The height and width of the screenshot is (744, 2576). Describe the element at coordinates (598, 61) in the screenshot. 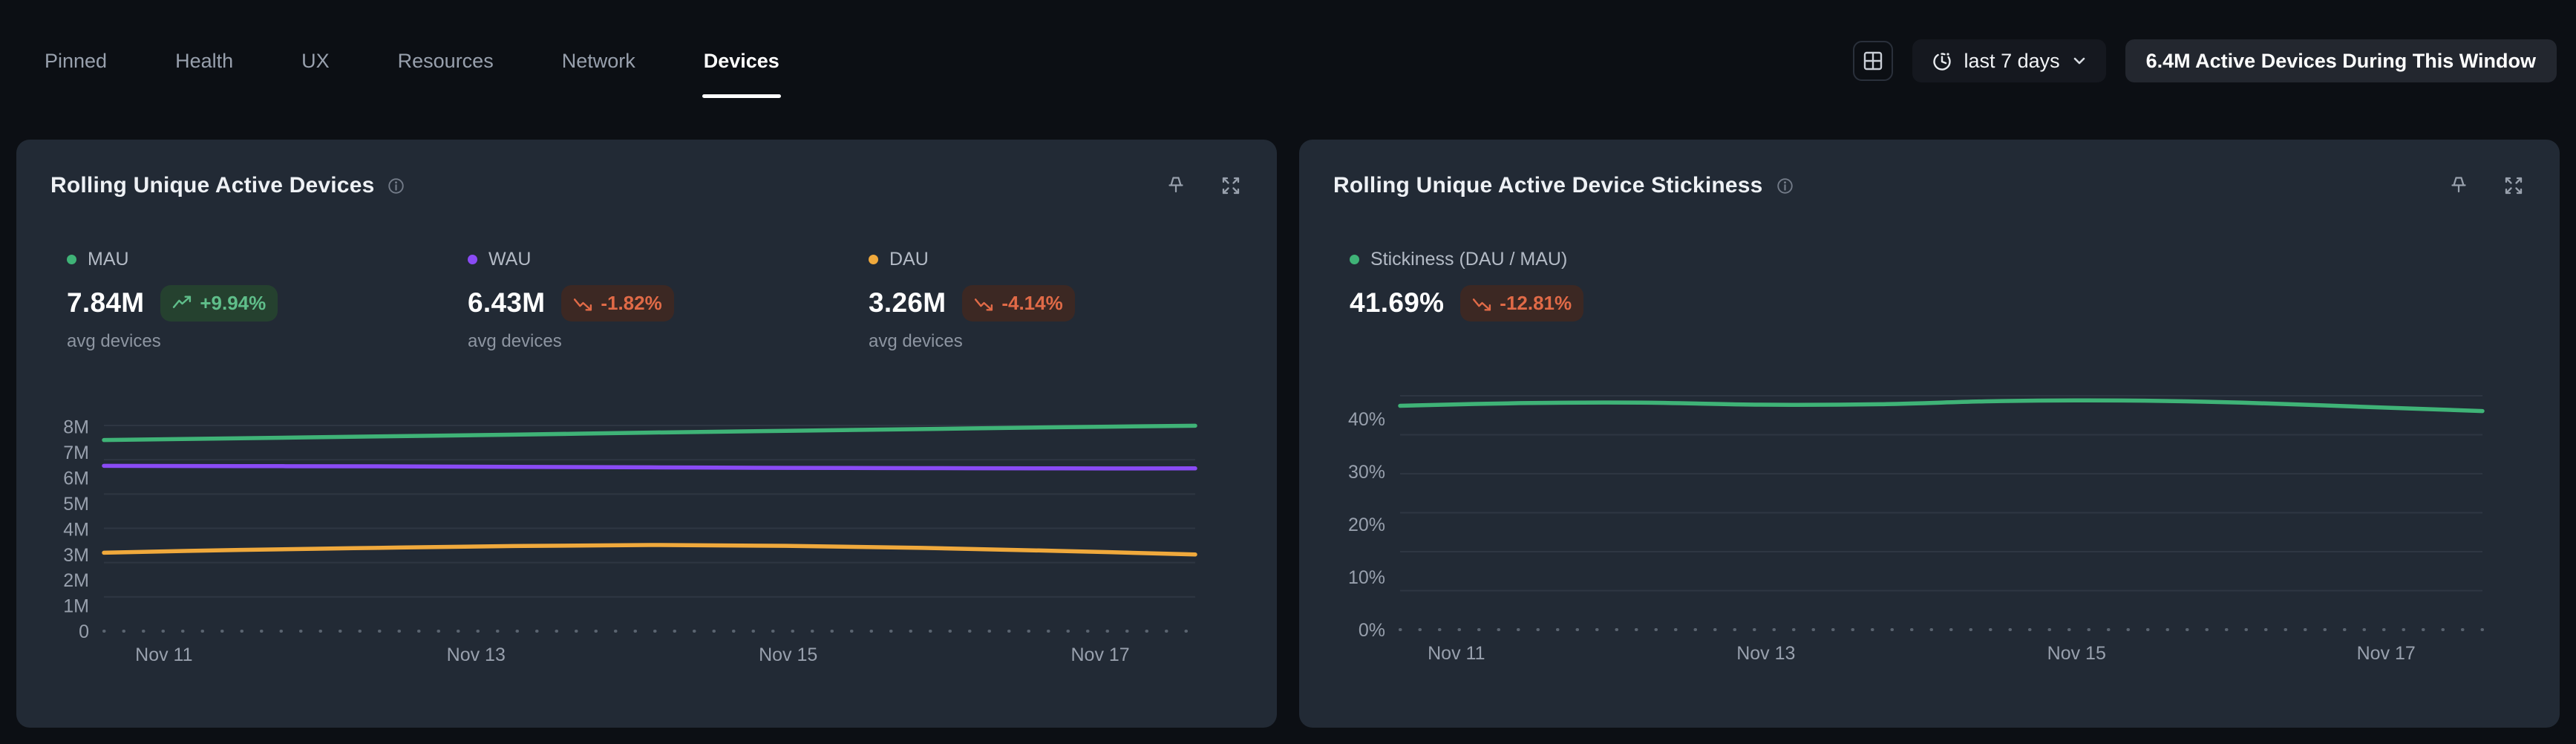

I see `tab-network: Network` at that location.